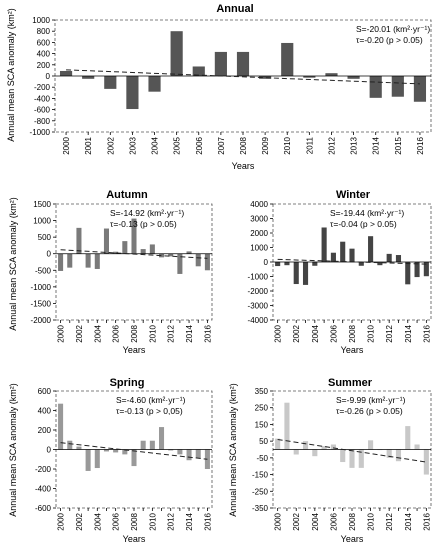 This screenshot has width=440, height=550. Describe the element at coordinates (41, 20) in the screenshot. I see `y-tick-label-annual: 1000` at that location.